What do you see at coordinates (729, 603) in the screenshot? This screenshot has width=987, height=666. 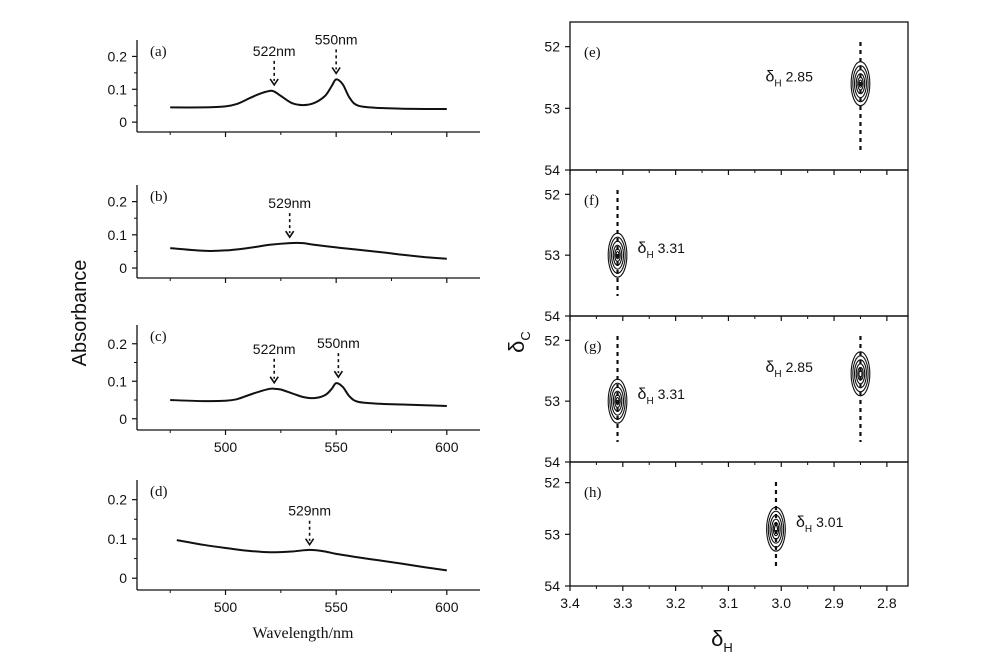 I see `x-tick-label: 3.1` at bounding box center [729, 603].